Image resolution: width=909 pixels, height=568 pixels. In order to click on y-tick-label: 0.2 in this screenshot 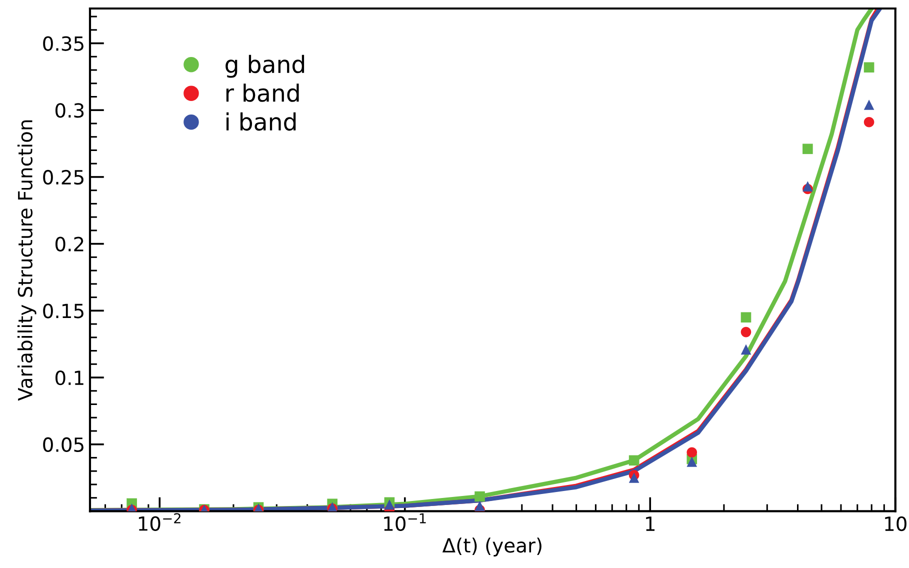, I will do `click(69, 244)`.